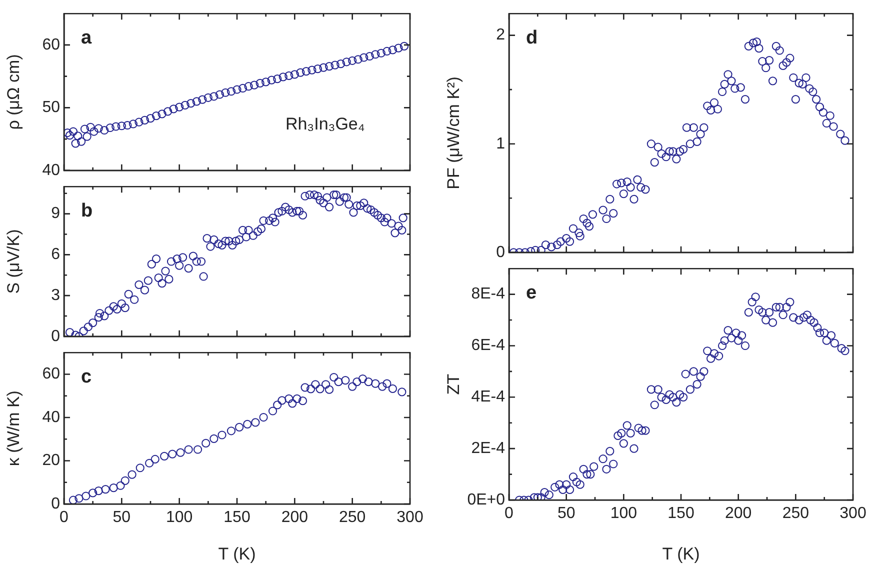  What do you see at coordinates (453, 384) in the screenshot?
I see `y-axis-title: ZT` at bounding box center [453, 384].